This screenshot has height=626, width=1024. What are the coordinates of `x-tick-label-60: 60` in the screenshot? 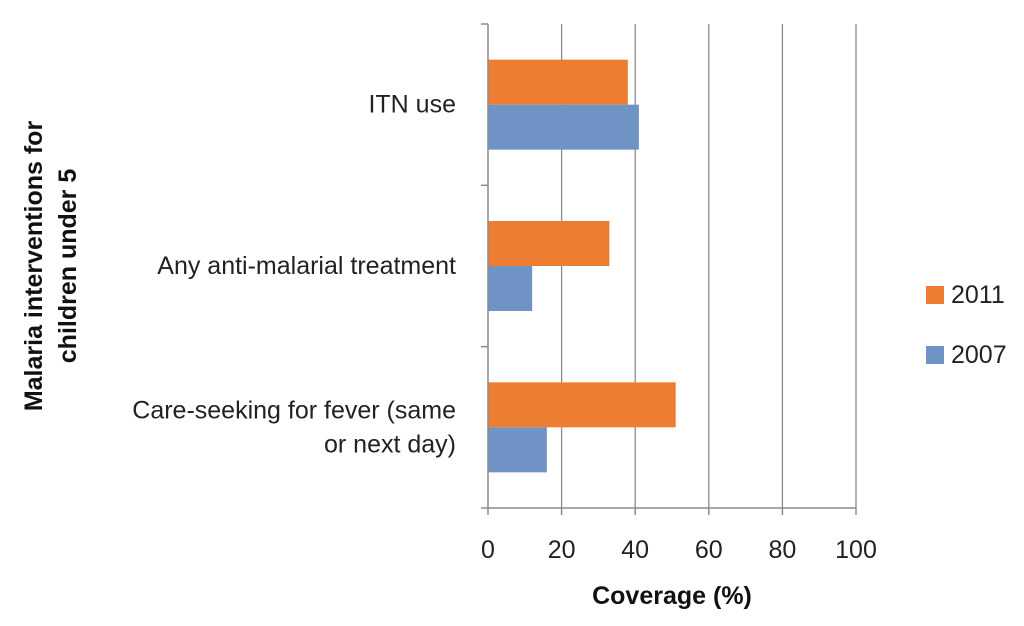 It's located at (709, 550).